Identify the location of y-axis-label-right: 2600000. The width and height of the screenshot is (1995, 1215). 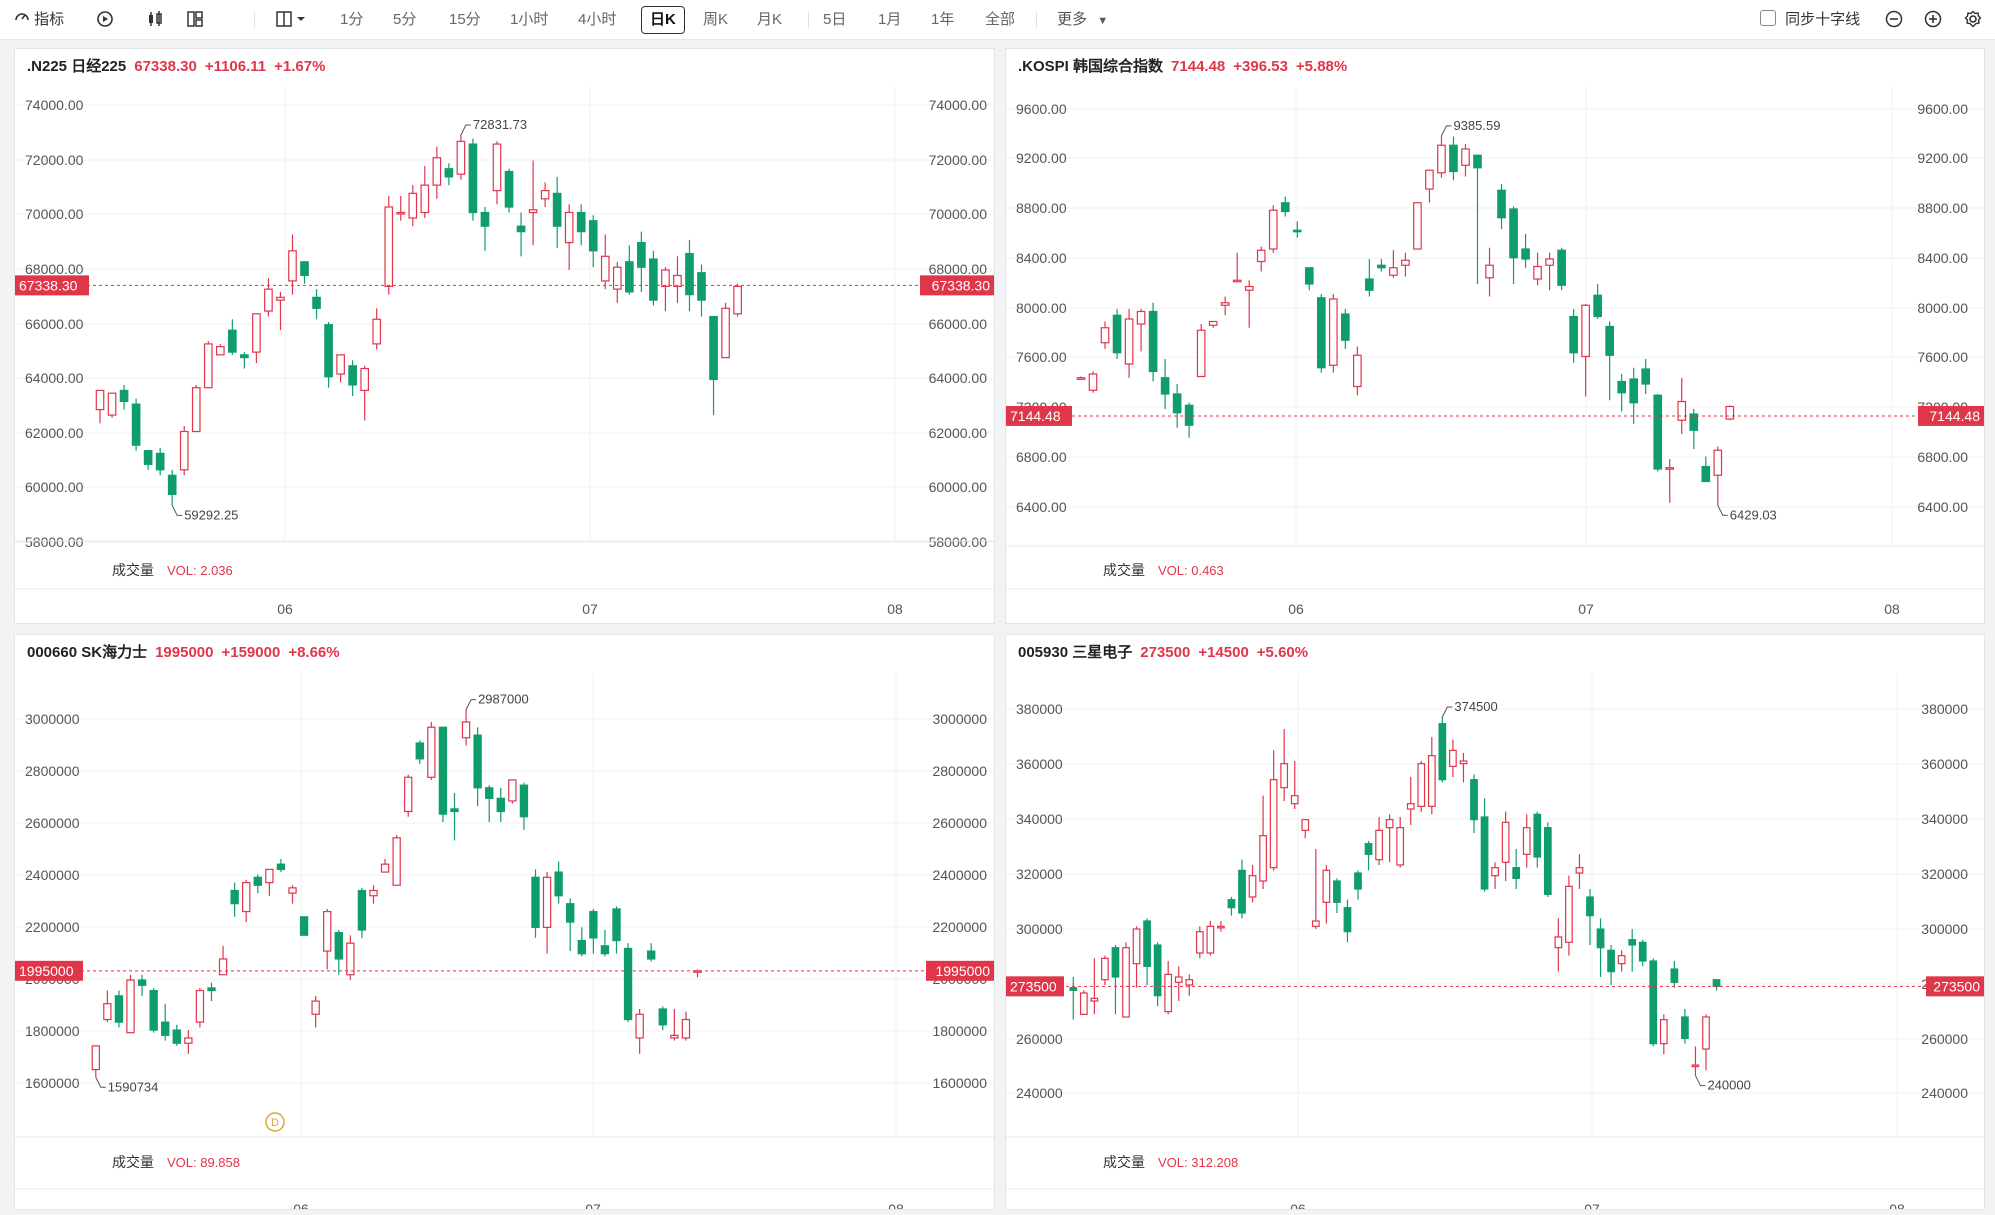
(959, 823).